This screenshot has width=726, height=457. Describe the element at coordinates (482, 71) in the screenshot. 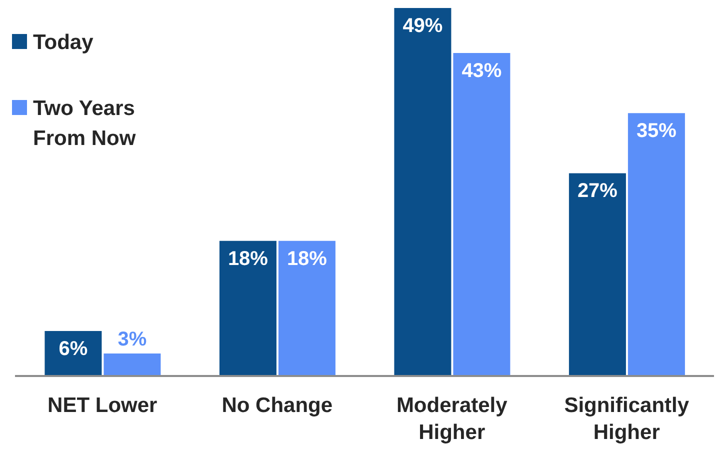

I see `data-label: 43%` at that location.